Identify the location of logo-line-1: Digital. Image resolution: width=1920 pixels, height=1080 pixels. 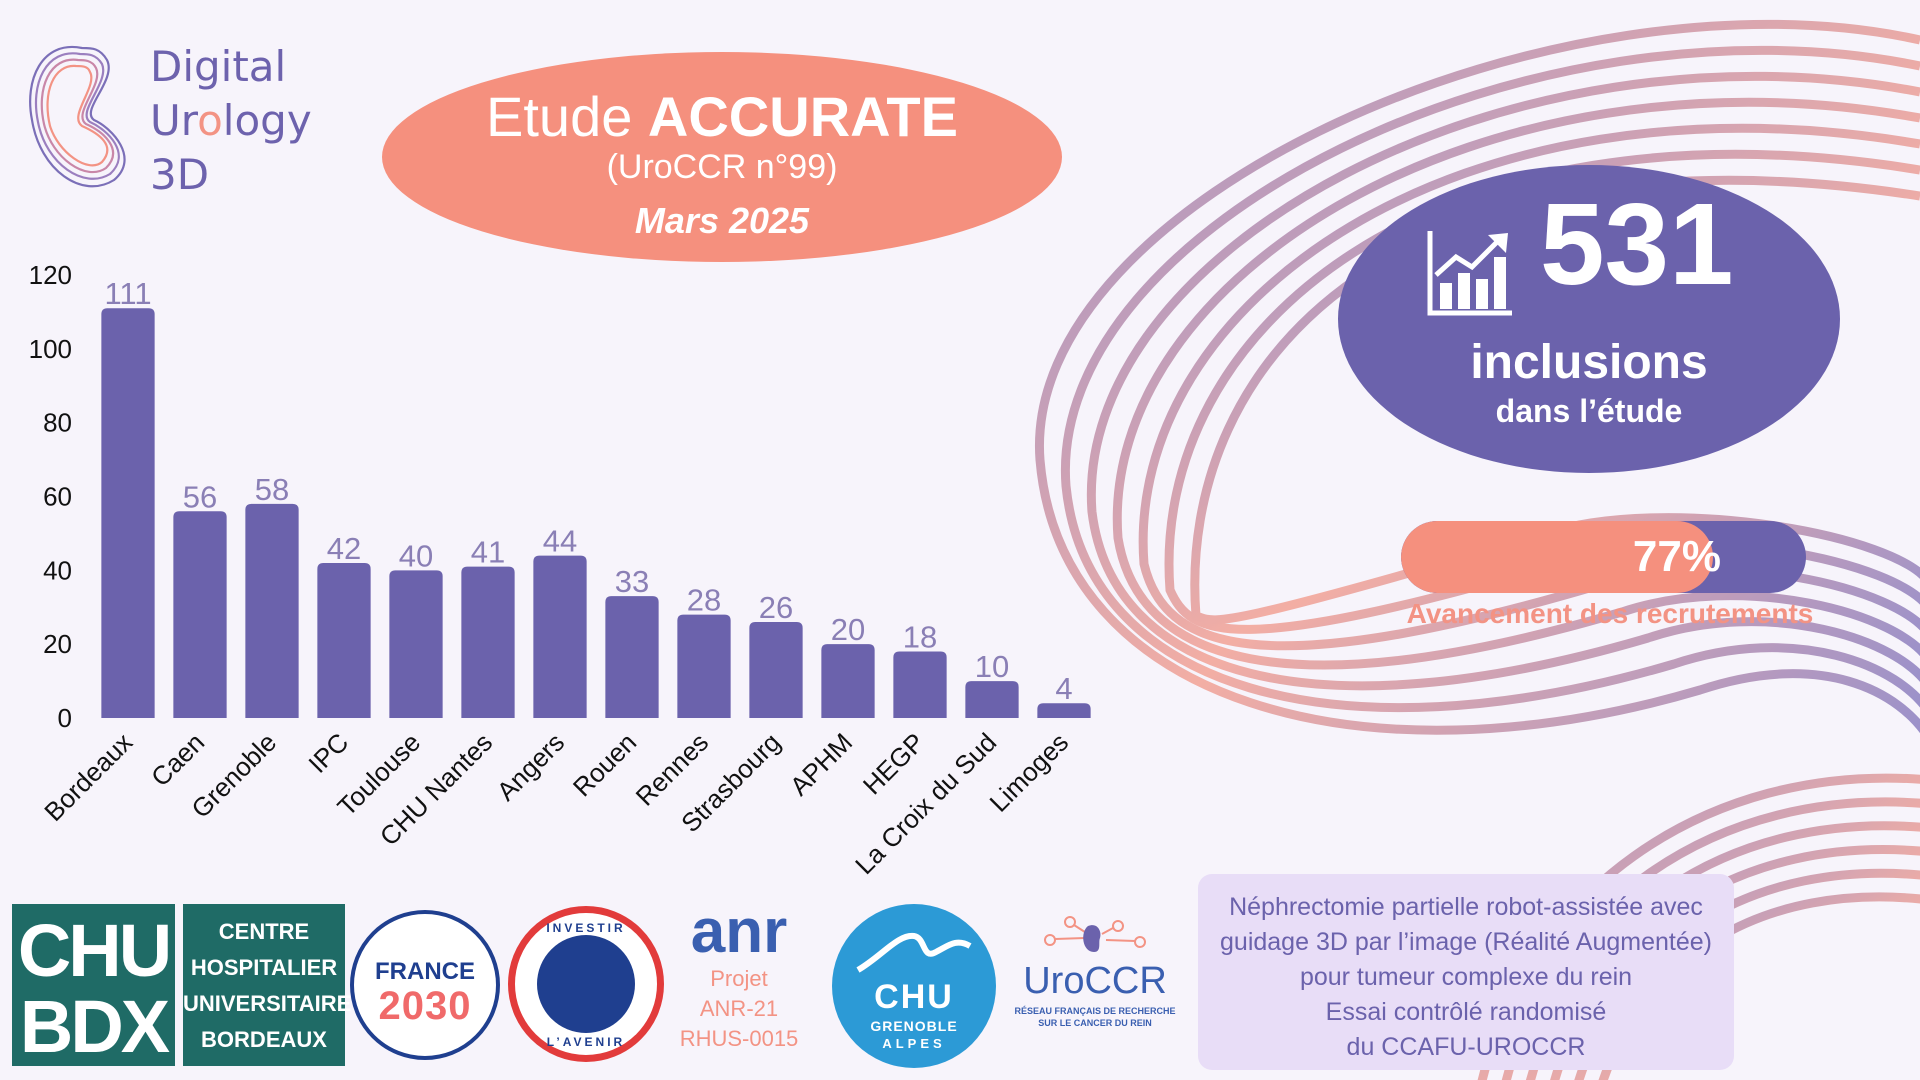
(218, 66).